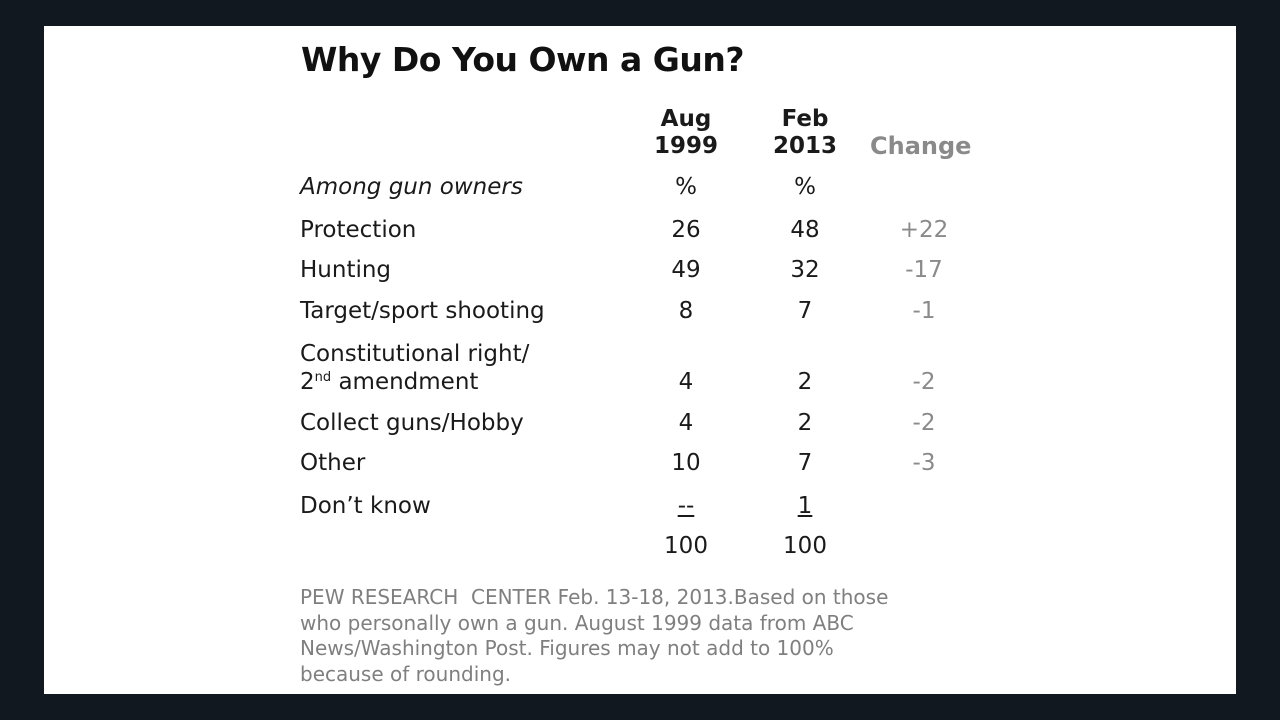  What do you see at coordinates (346, 270) in the screenshot?
I see `row-label: Hunting` at bounding box center [346, 270].